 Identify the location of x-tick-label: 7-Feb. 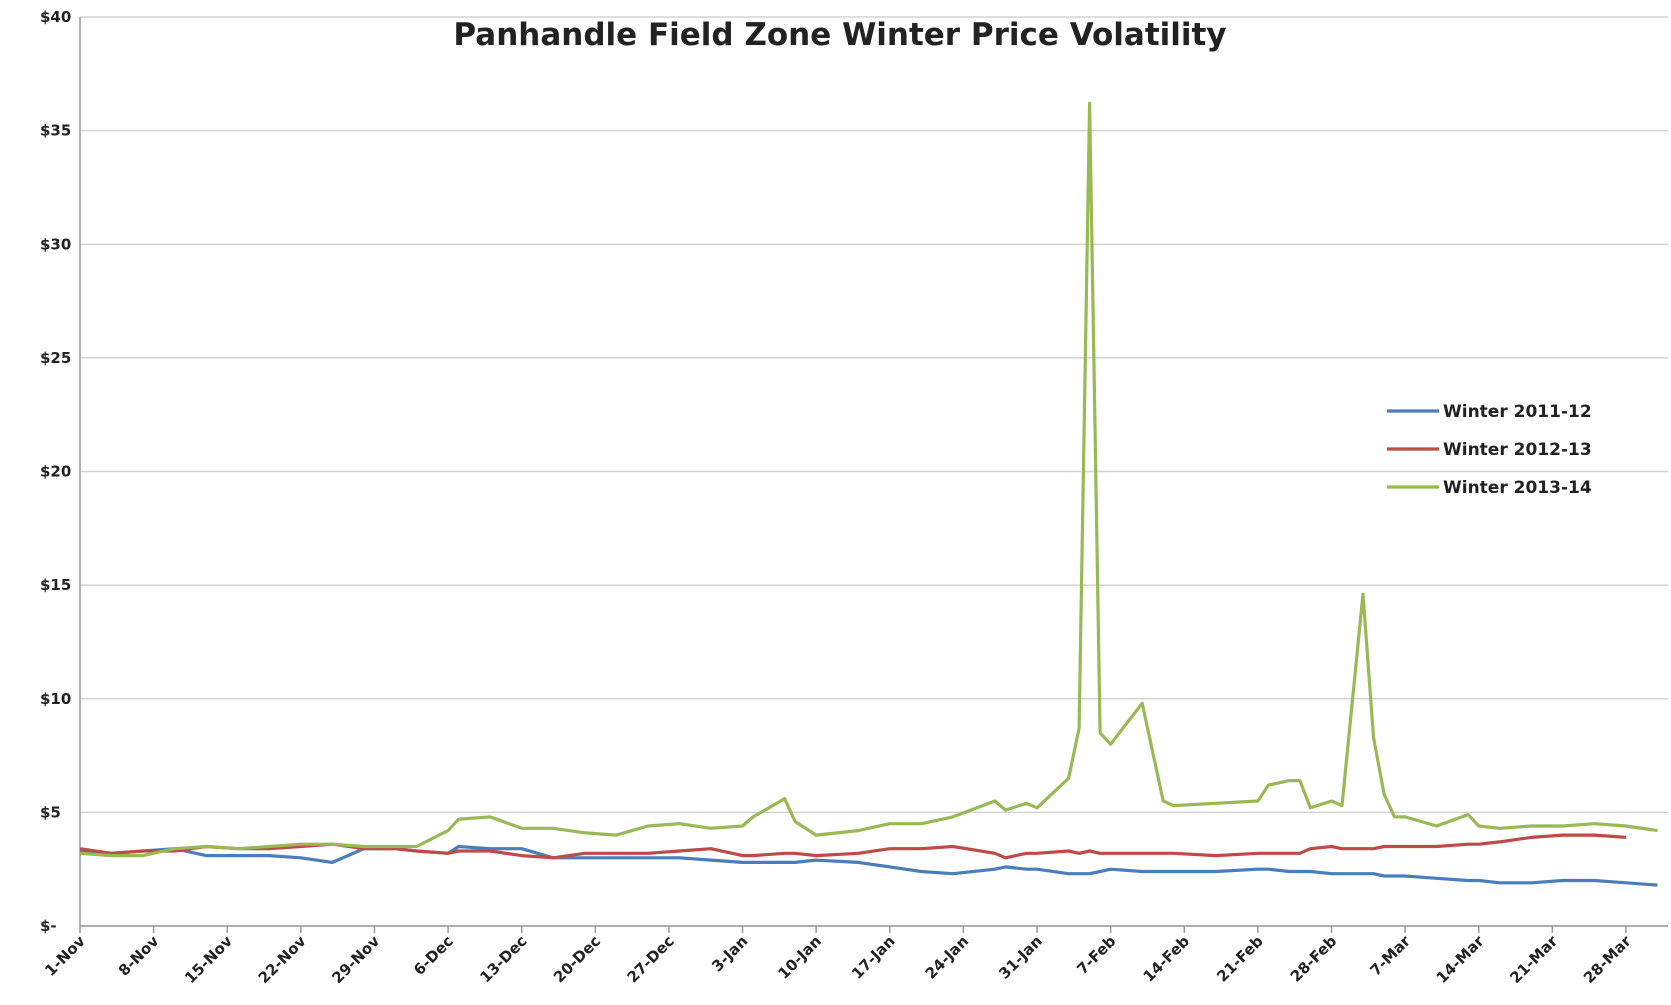
(1096, 955).